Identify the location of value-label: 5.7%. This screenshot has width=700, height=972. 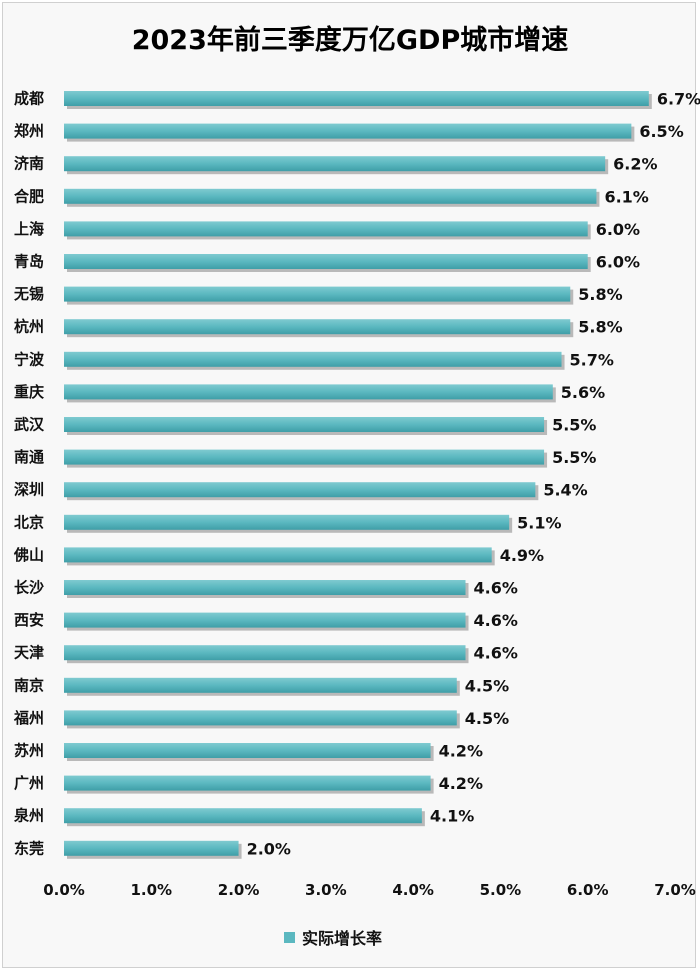
(592, 359).